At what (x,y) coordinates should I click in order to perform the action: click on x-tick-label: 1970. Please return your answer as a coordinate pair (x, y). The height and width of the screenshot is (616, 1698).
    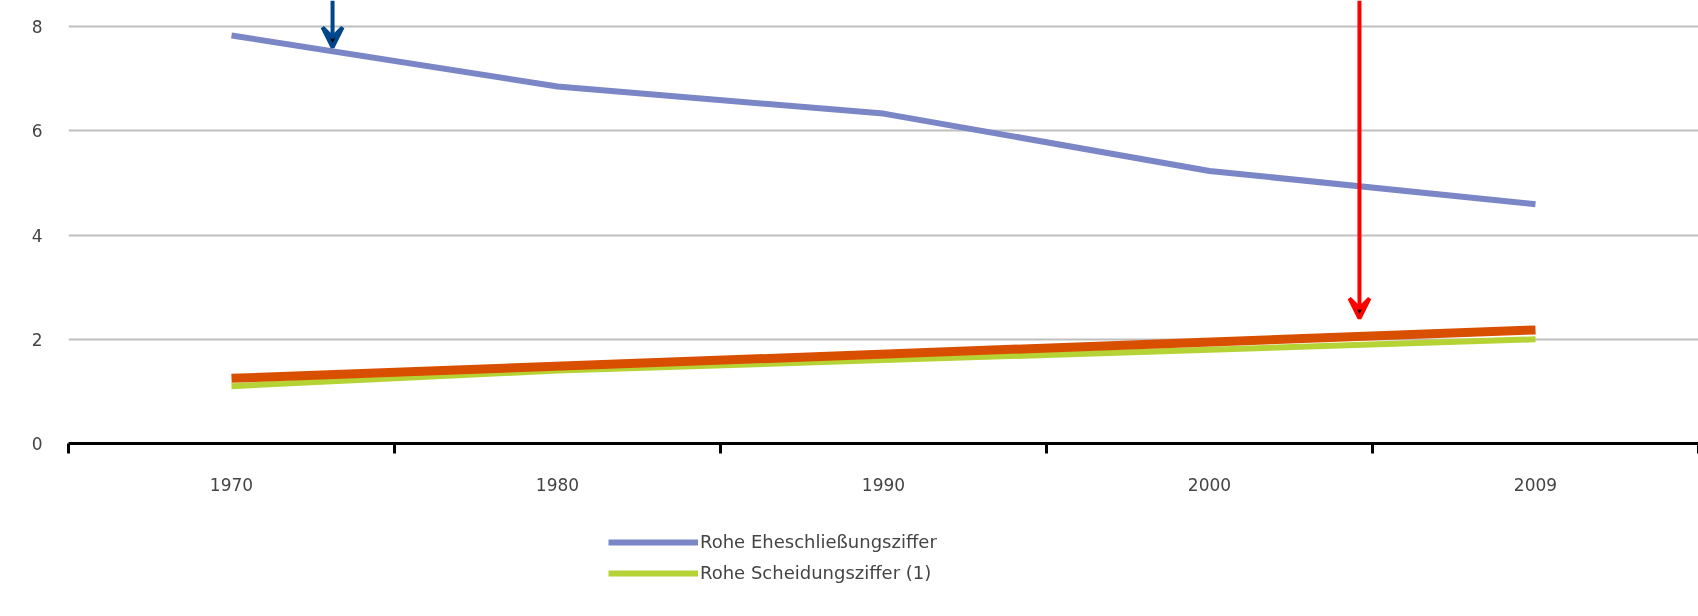
    Looking at the image, I should click on (231, 484).